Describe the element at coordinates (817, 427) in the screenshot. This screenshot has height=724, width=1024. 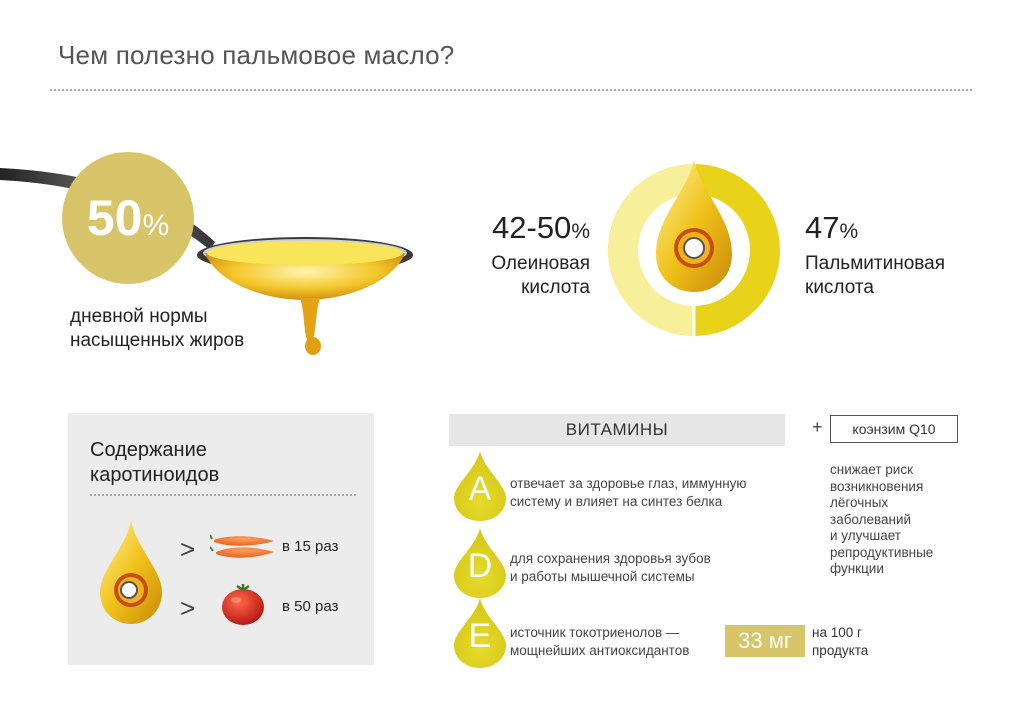
I see `plus-sign: +` at that location.